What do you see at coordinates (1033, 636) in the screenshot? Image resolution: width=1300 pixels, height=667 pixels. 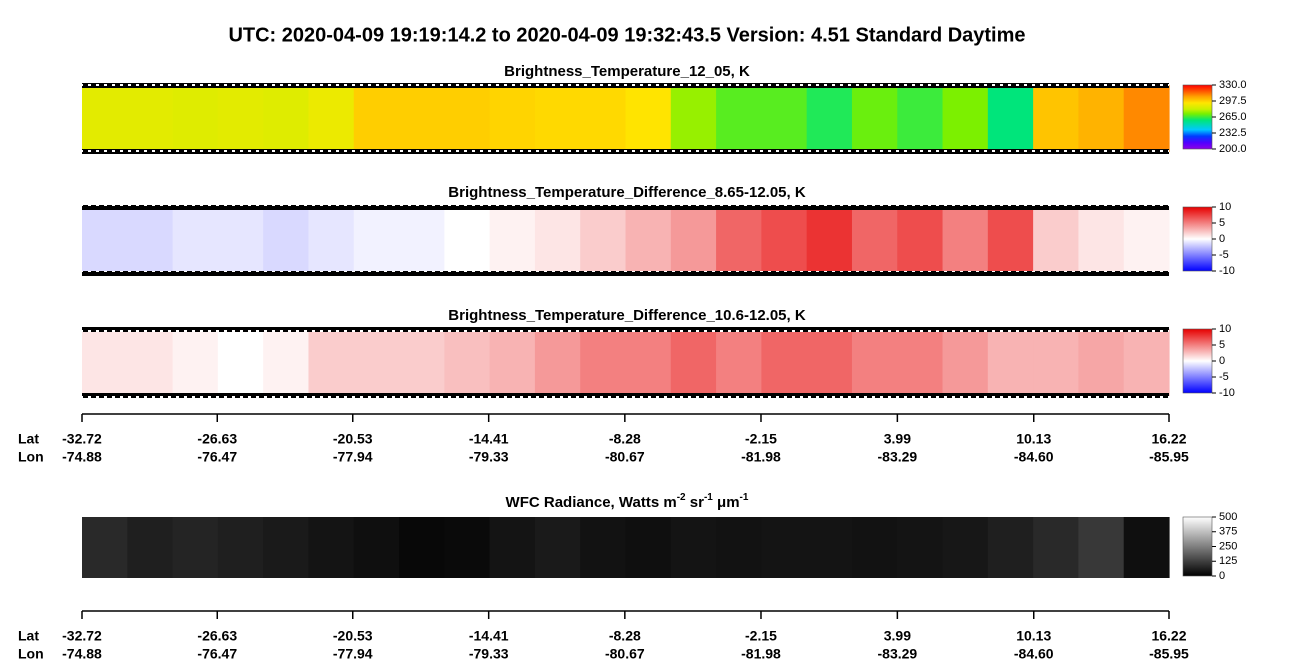 I see `lat-tick-label: 10.13` at bounding box center [1033, 636].